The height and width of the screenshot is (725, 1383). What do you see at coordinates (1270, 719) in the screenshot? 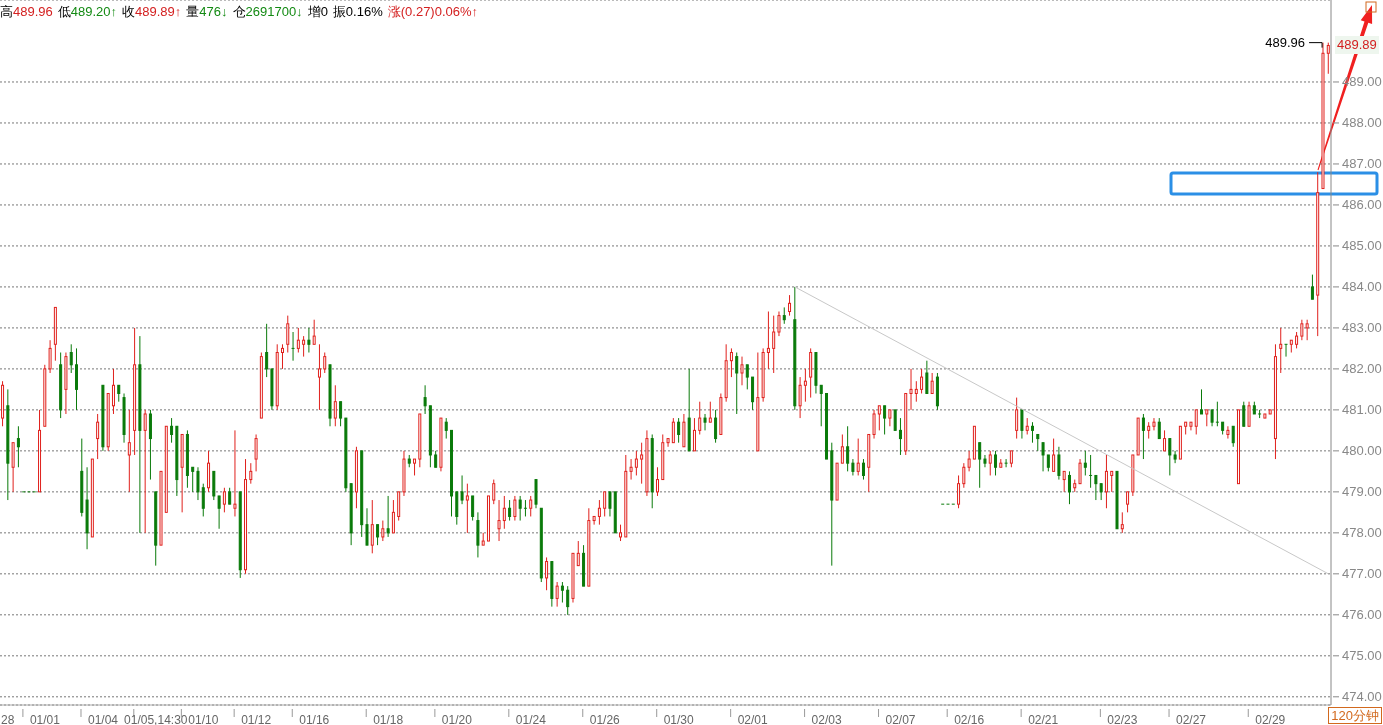
I see `x-tick-label: 02/29` at bounding box center [1270, 719].